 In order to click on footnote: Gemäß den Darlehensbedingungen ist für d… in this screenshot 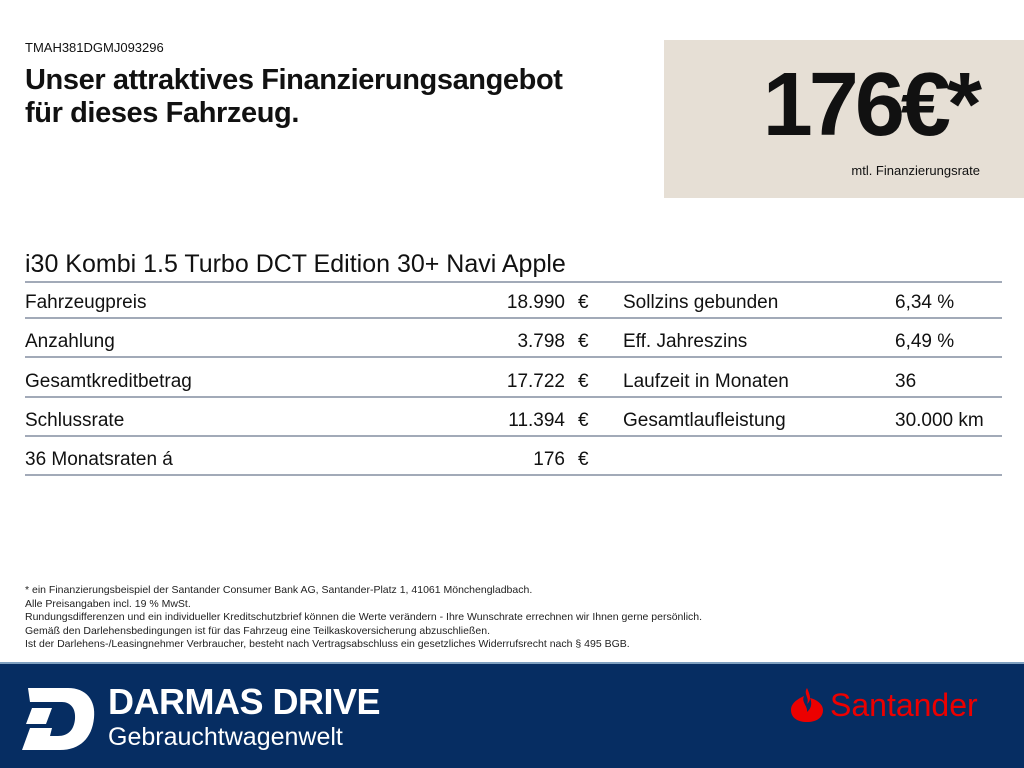, I will do `click(257, 630)`.